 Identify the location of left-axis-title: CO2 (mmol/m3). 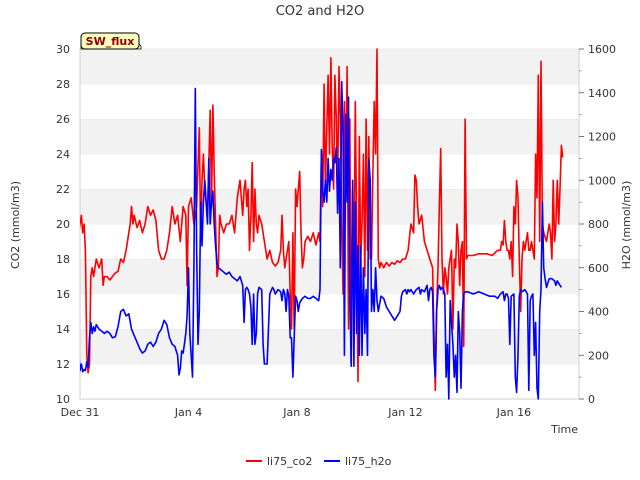
(15, 225).